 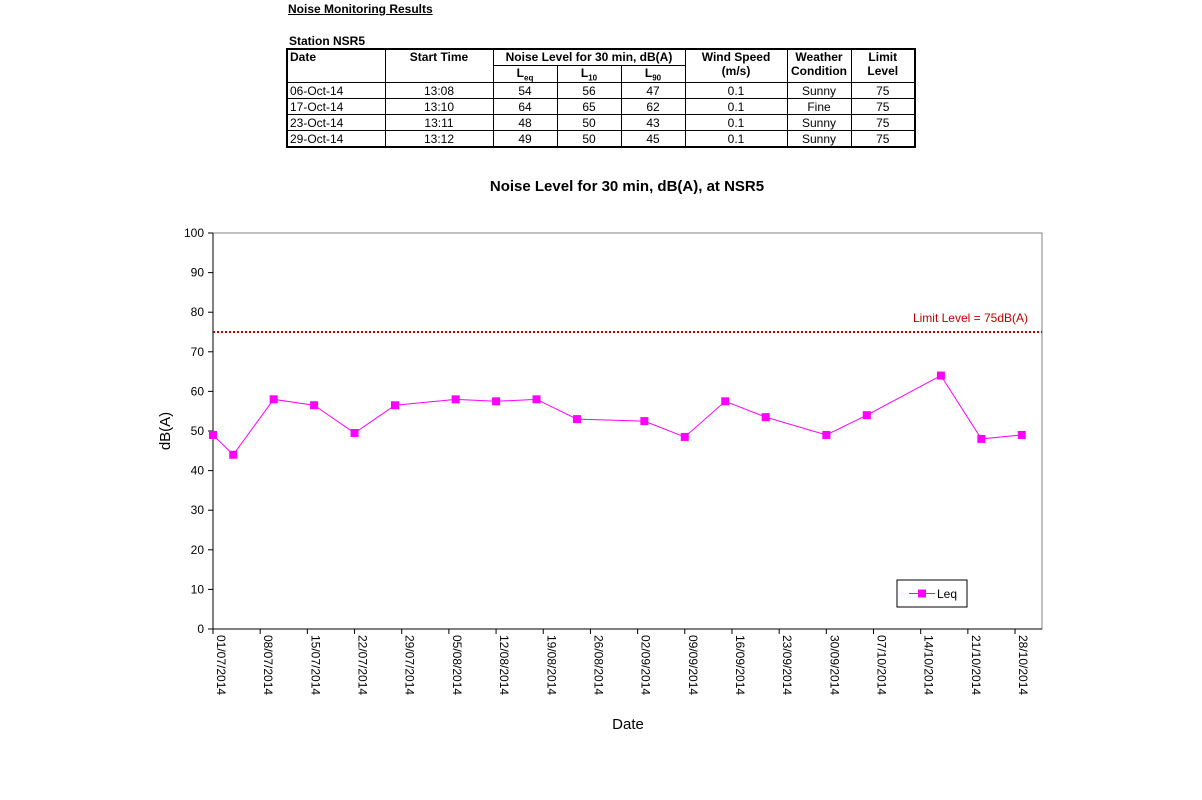 I want to click on cell-date: 23-Oct-14, so click(x=336, y=123).